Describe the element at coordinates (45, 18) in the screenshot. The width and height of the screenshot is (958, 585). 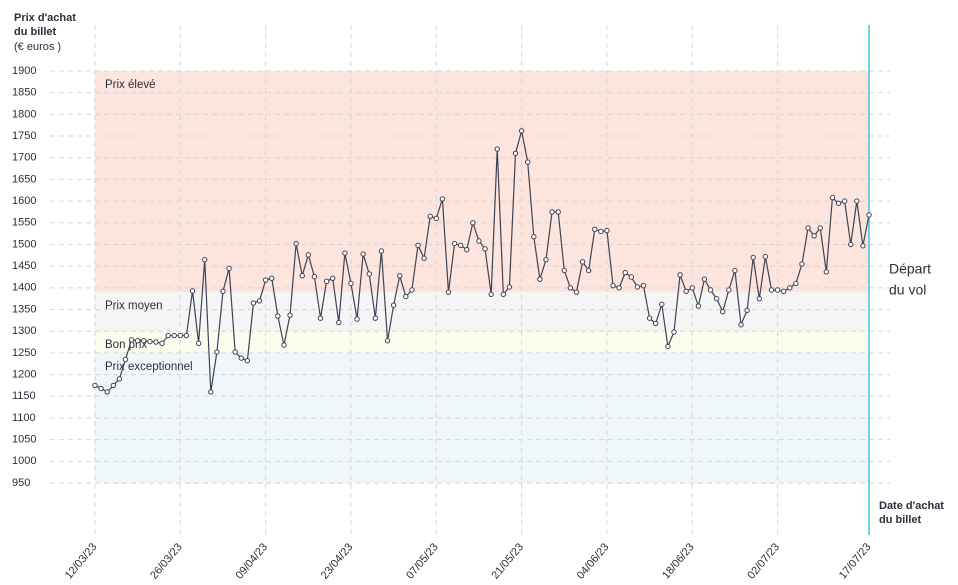
I see `y-axis-title: Prix d'achat` at that location.